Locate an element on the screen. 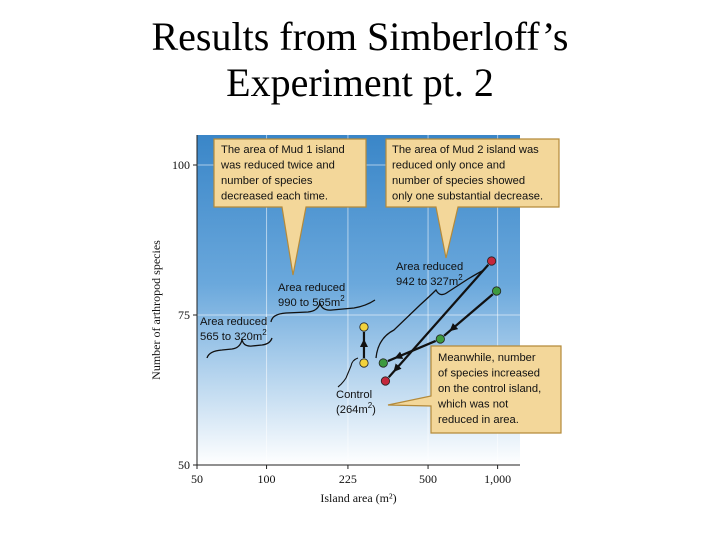  x-axis-title: Island area (m²) is located at coordinates (358, 498).